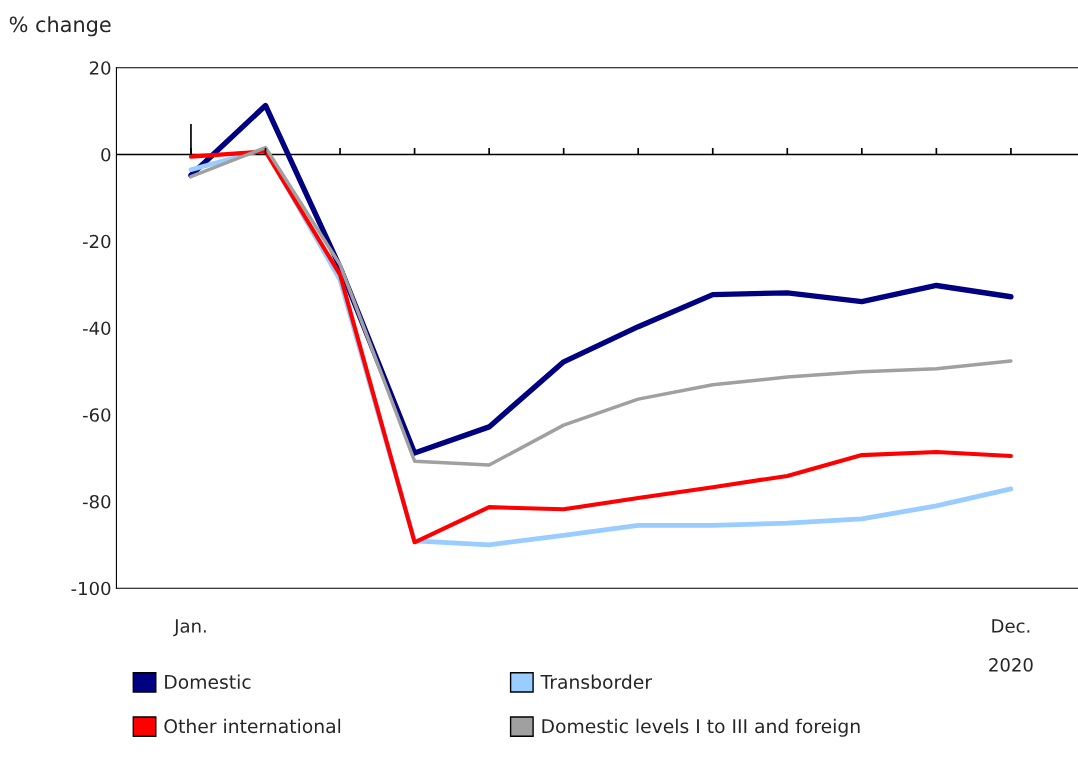 This screenshot has width=1078, height=761. I want to click on legend-label: Transborder, so click(596, 681).